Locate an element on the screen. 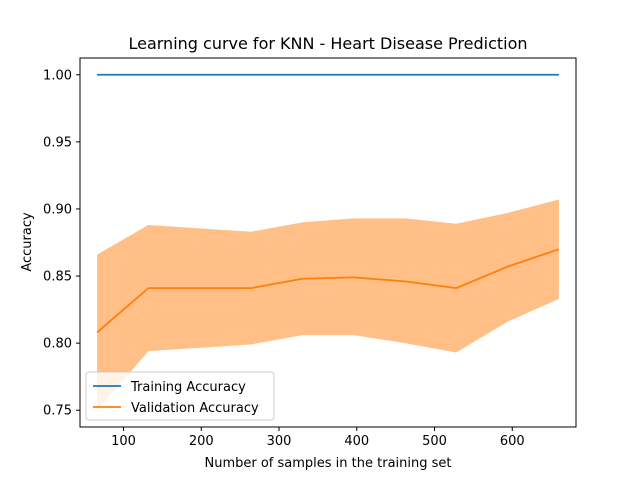 The image size is (640, 480). x-tick-label: 100 is located at coordinates (123, 441).